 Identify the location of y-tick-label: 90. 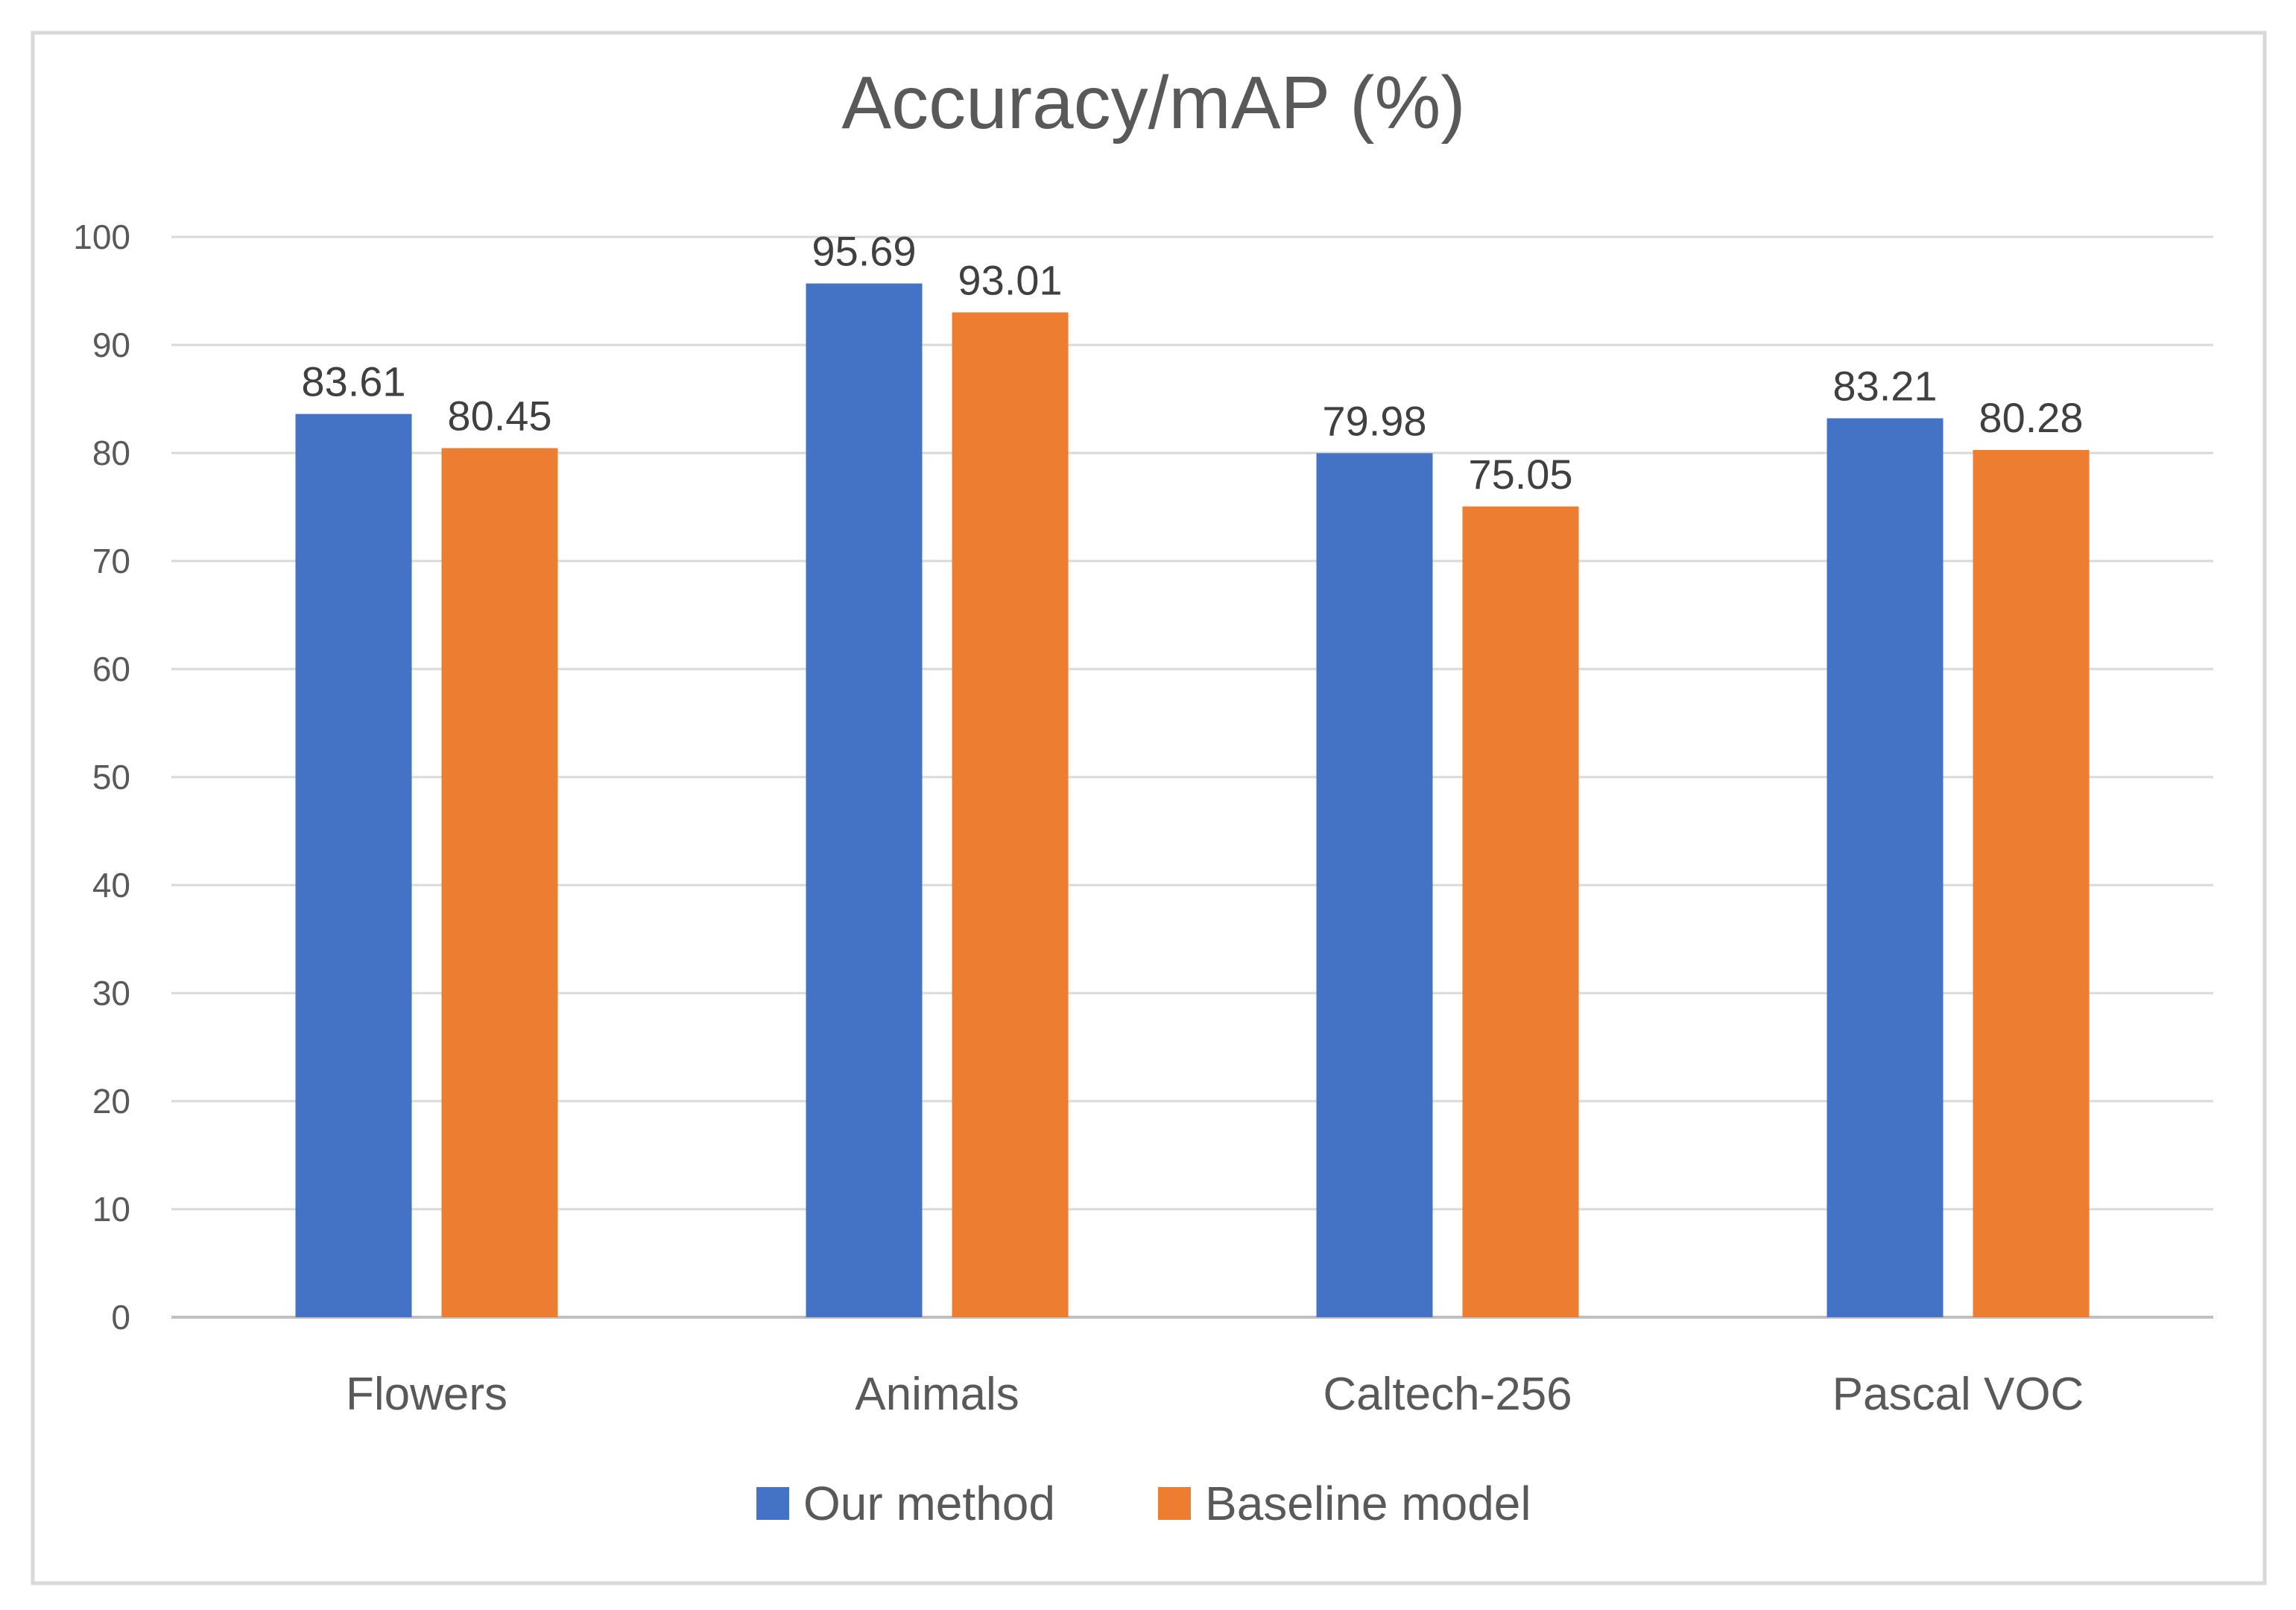
(111, 345).